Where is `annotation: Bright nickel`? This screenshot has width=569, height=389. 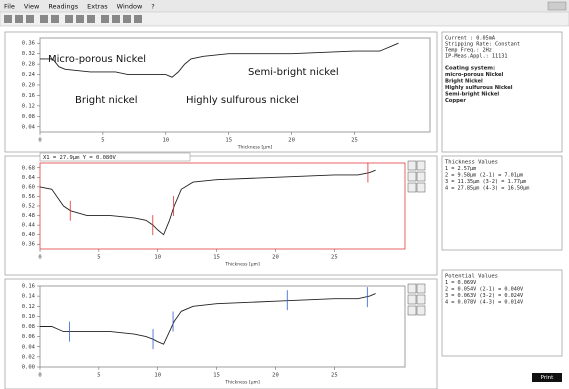 annotation: Bright nickel is located at coordinates (106, 100).